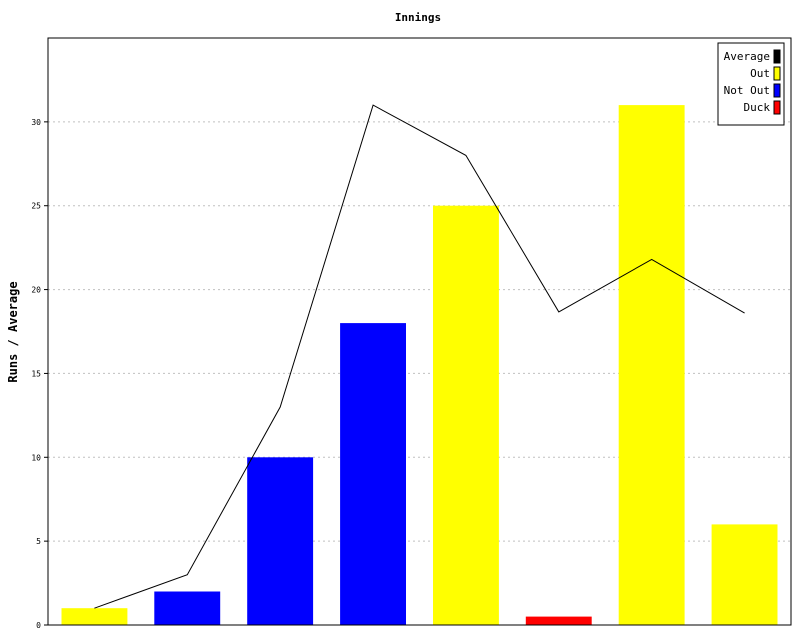 Image resolution: width=800 pixels, height=640 pixels. What do you see at coordinates (36, 206) in the screenshot?
I see `y-tick-label: 25` at bounding box center [36, 206].